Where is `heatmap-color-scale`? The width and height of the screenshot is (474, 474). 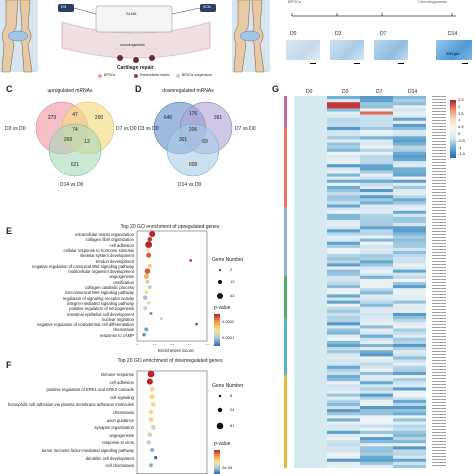
heatmap-color-scale is located at coordinates (453, 129).